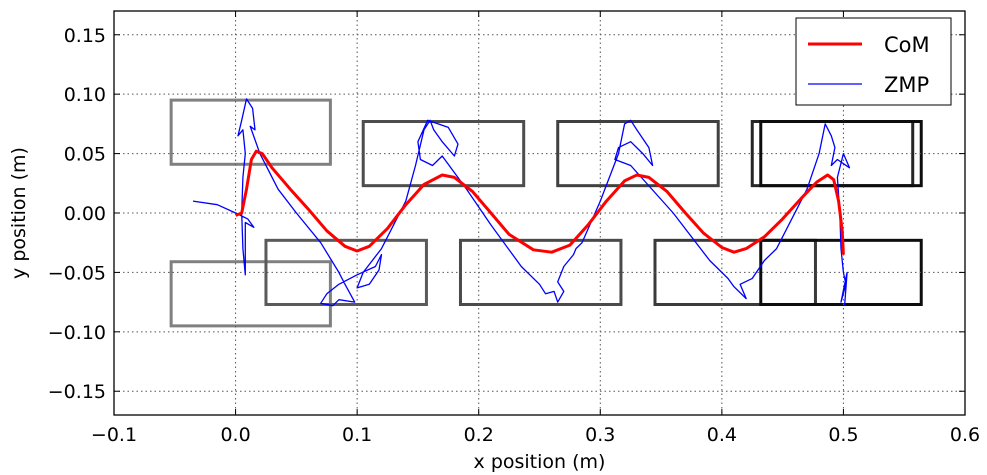  I want to click on x-tick-label: 0.3, so click(600, 435).